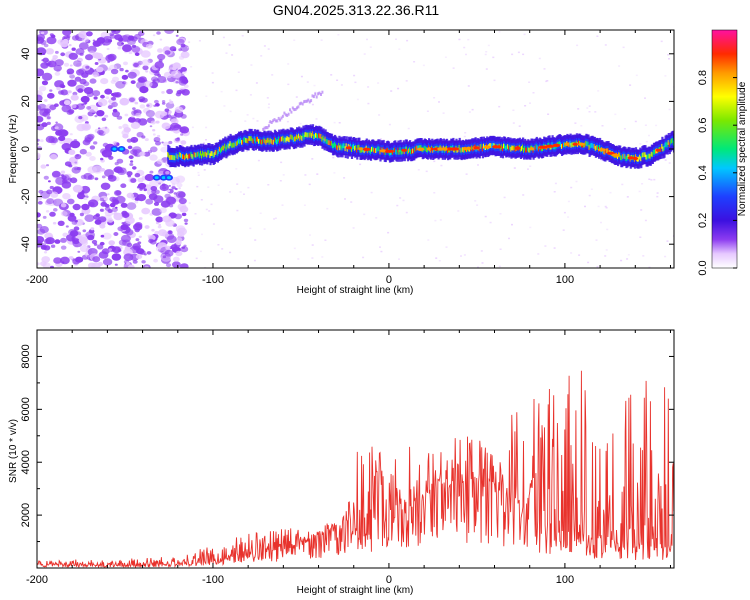 This screenshot has height=600, width=750. Describe the element at coordinates (565, 280) in the screenshot. I see `xtick-label: 100` at that location.